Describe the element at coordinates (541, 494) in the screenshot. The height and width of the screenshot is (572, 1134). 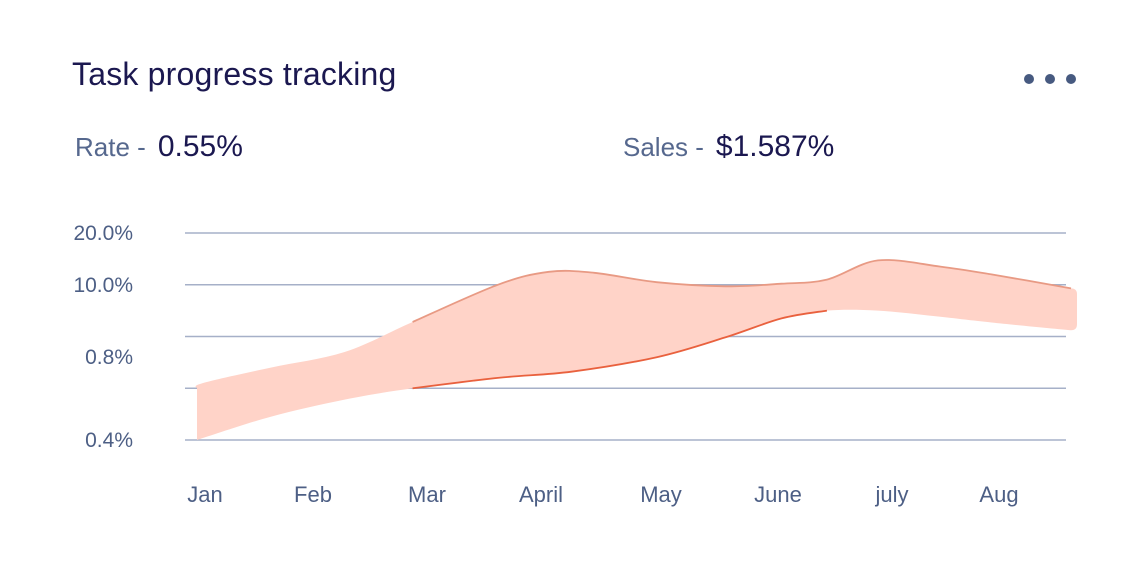
I see `x-tick-label: April` at that location.